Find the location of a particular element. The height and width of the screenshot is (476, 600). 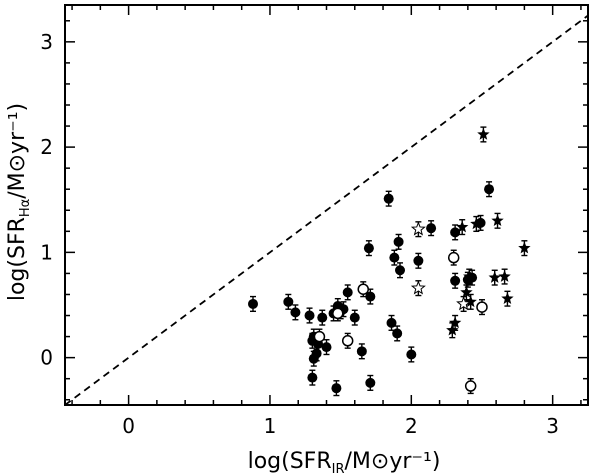

x-tick-label: 2 is located at coordinates (411, 426).